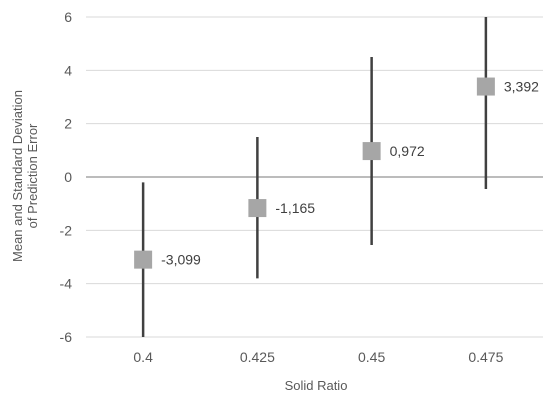 This screenshot has height=398, width=547. Describe the element at coordinates (68, 124) in the screenshot. I see `y-tick-label: 2` at that location.